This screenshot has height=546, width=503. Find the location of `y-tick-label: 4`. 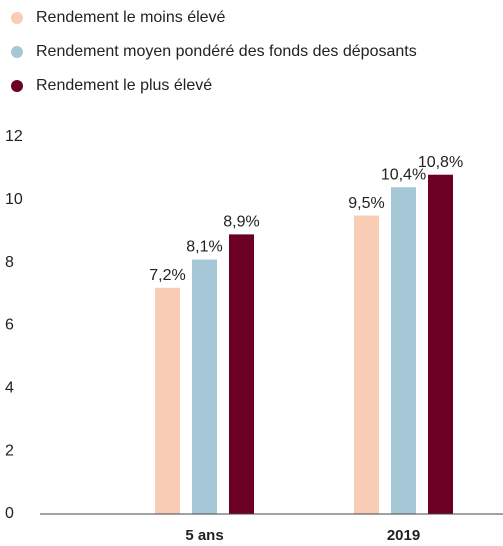

y-tick-label: 4 is located at coordinates (9, 388).